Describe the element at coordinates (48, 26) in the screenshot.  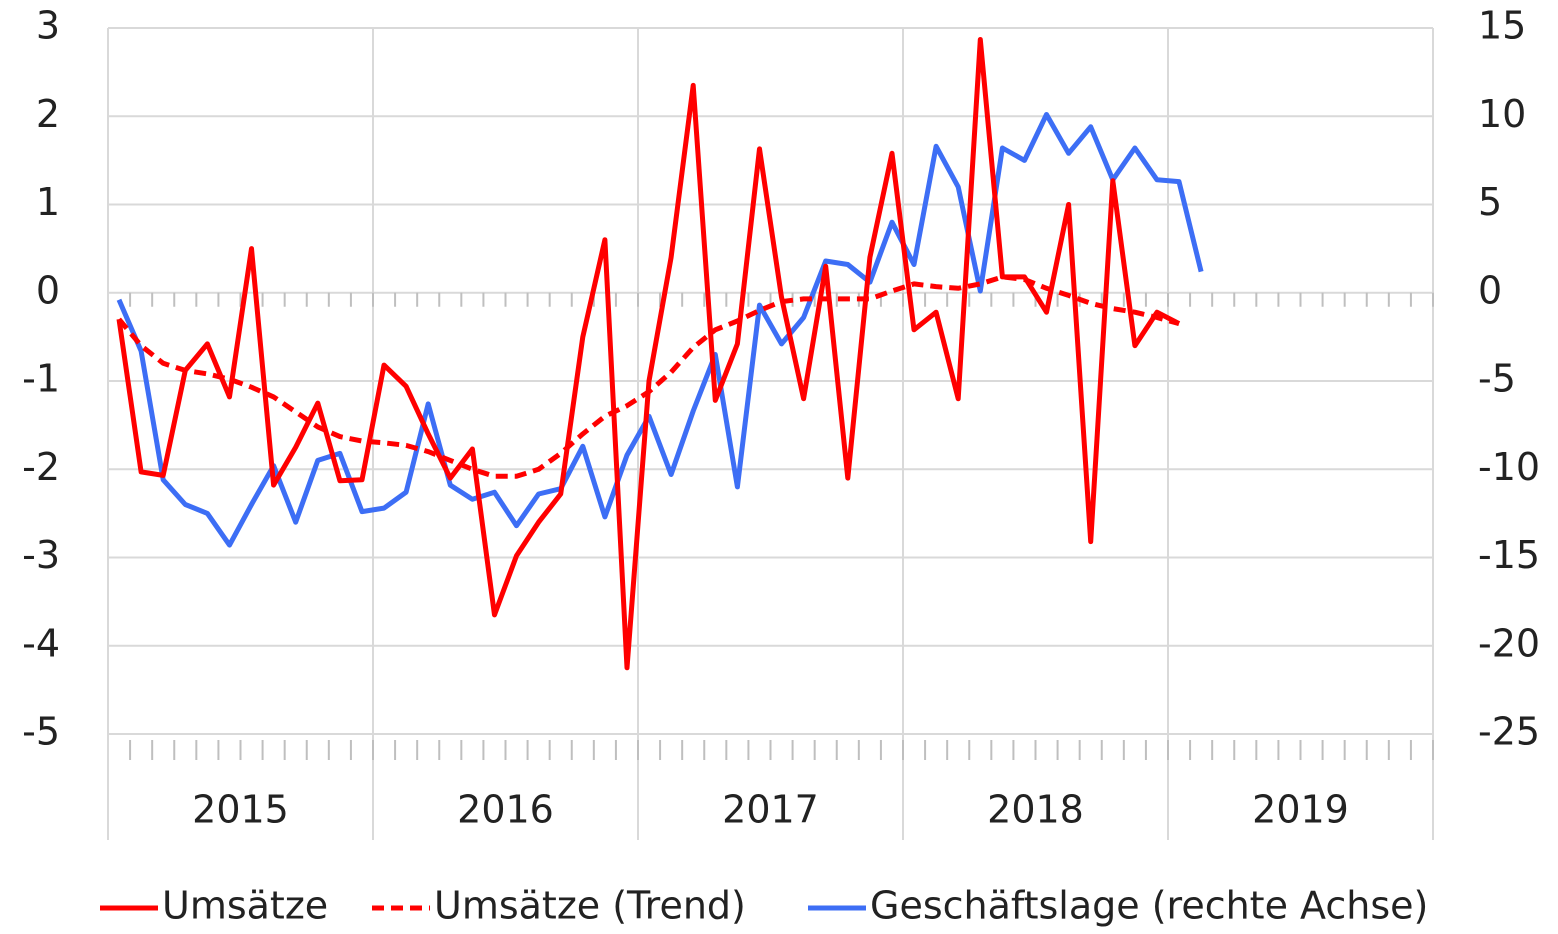
I see `y-tick-label: 3` at that location.